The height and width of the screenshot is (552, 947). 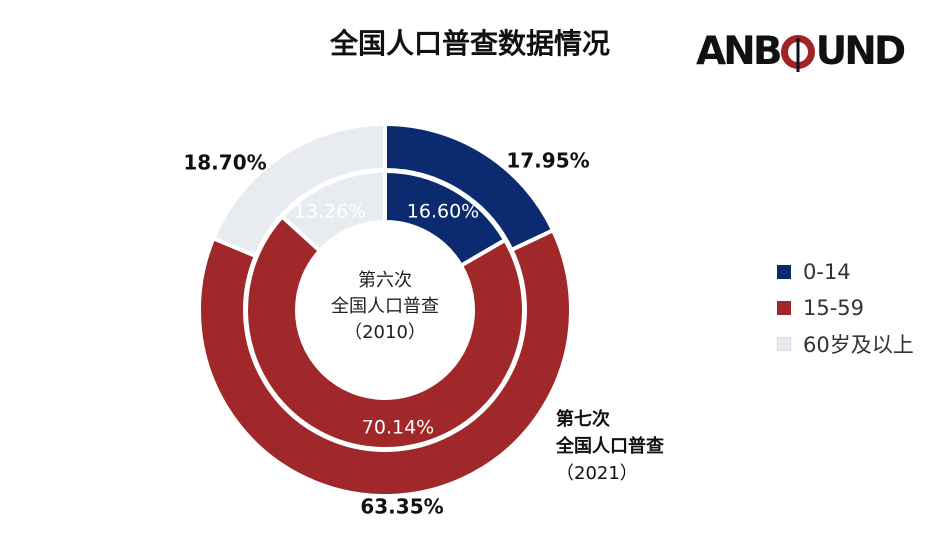 I want to click on logo-text-left: ANB, so click(x=739, y=51).